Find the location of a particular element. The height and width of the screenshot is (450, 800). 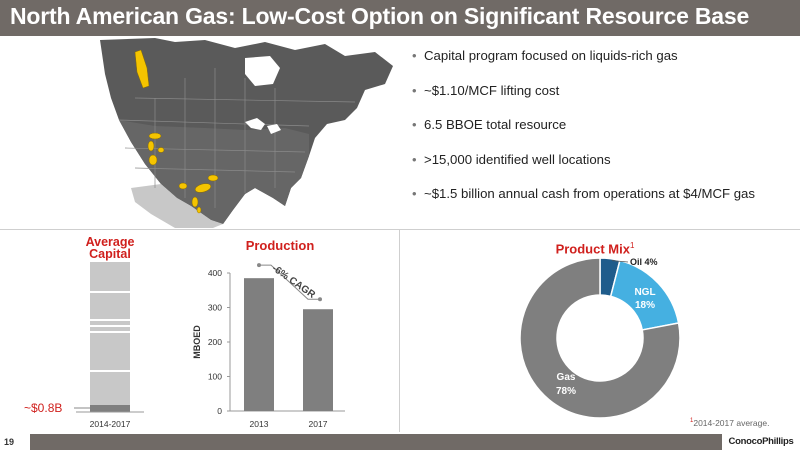

oil-label-leader is located at coordinates (620, 261).